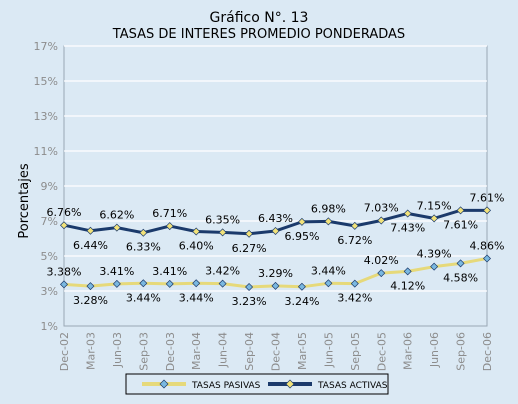  I want to click on data-label: 3.29%, so click(275, 273).